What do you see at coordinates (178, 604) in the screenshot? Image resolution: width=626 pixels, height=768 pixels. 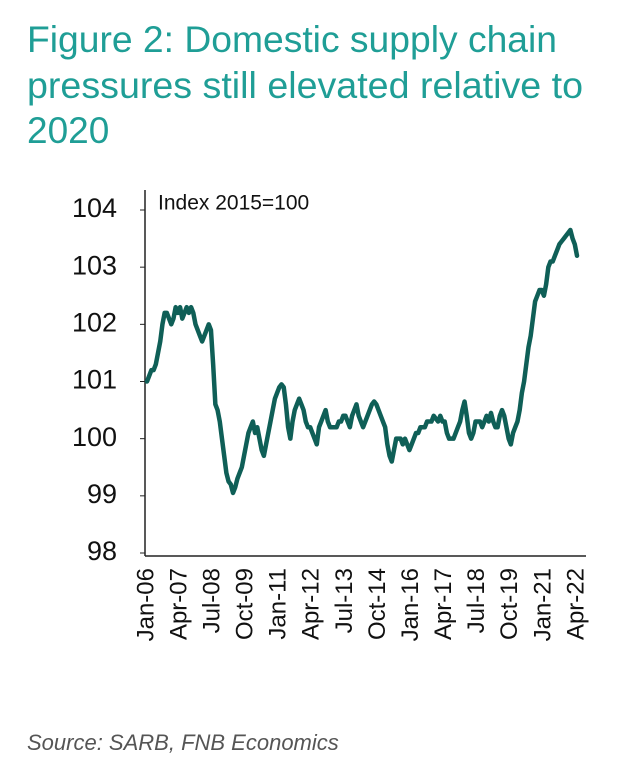 I see `x-tick-label: Apr-07` at bounding box center [178, 604].